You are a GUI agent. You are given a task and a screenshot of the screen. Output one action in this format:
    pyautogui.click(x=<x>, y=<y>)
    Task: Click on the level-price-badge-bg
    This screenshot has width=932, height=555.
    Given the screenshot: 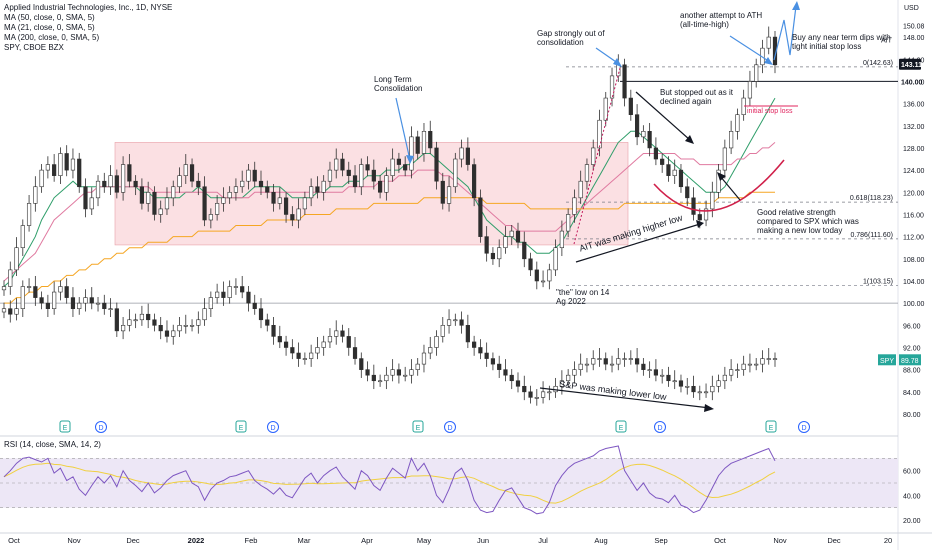 What is the action you would take?
    pyautogui.click(x=910, y=81)
    